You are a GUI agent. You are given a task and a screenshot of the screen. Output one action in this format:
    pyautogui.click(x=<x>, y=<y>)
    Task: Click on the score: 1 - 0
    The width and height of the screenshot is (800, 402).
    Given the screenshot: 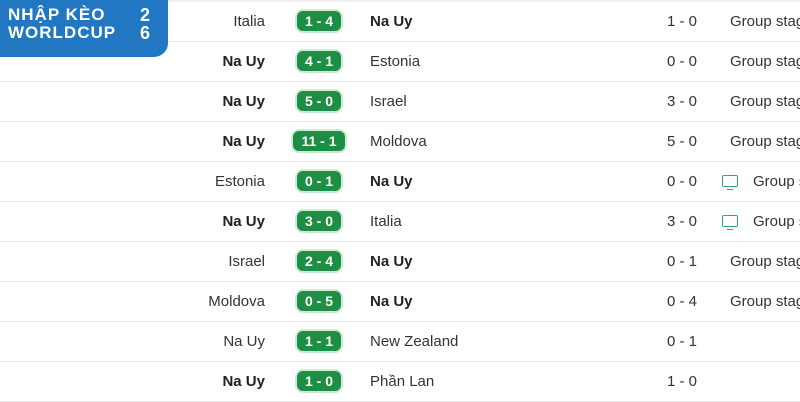 What is the action you would take?
    pyautogui.click(x=319, y=381)
    